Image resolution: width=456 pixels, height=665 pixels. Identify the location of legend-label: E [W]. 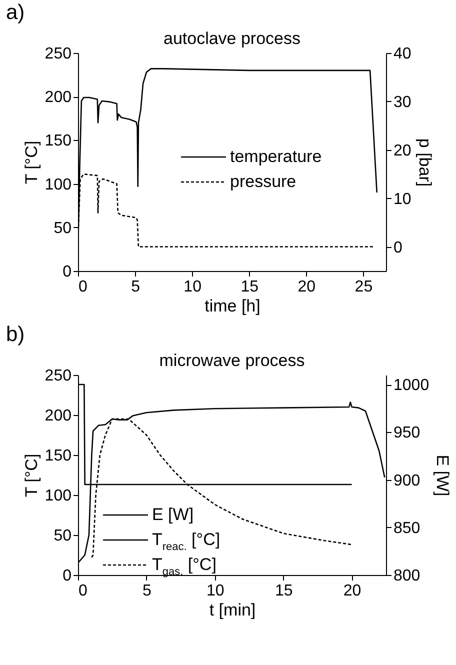
(173, 514).